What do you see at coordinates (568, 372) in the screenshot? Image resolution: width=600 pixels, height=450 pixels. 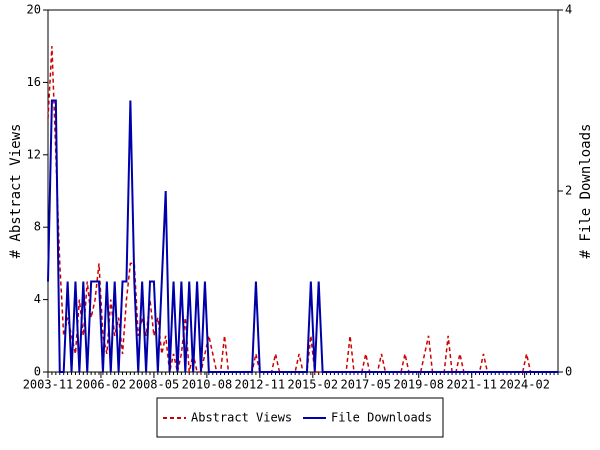 I see `y2-tick-label: 0` at bounding box center [568, 372].